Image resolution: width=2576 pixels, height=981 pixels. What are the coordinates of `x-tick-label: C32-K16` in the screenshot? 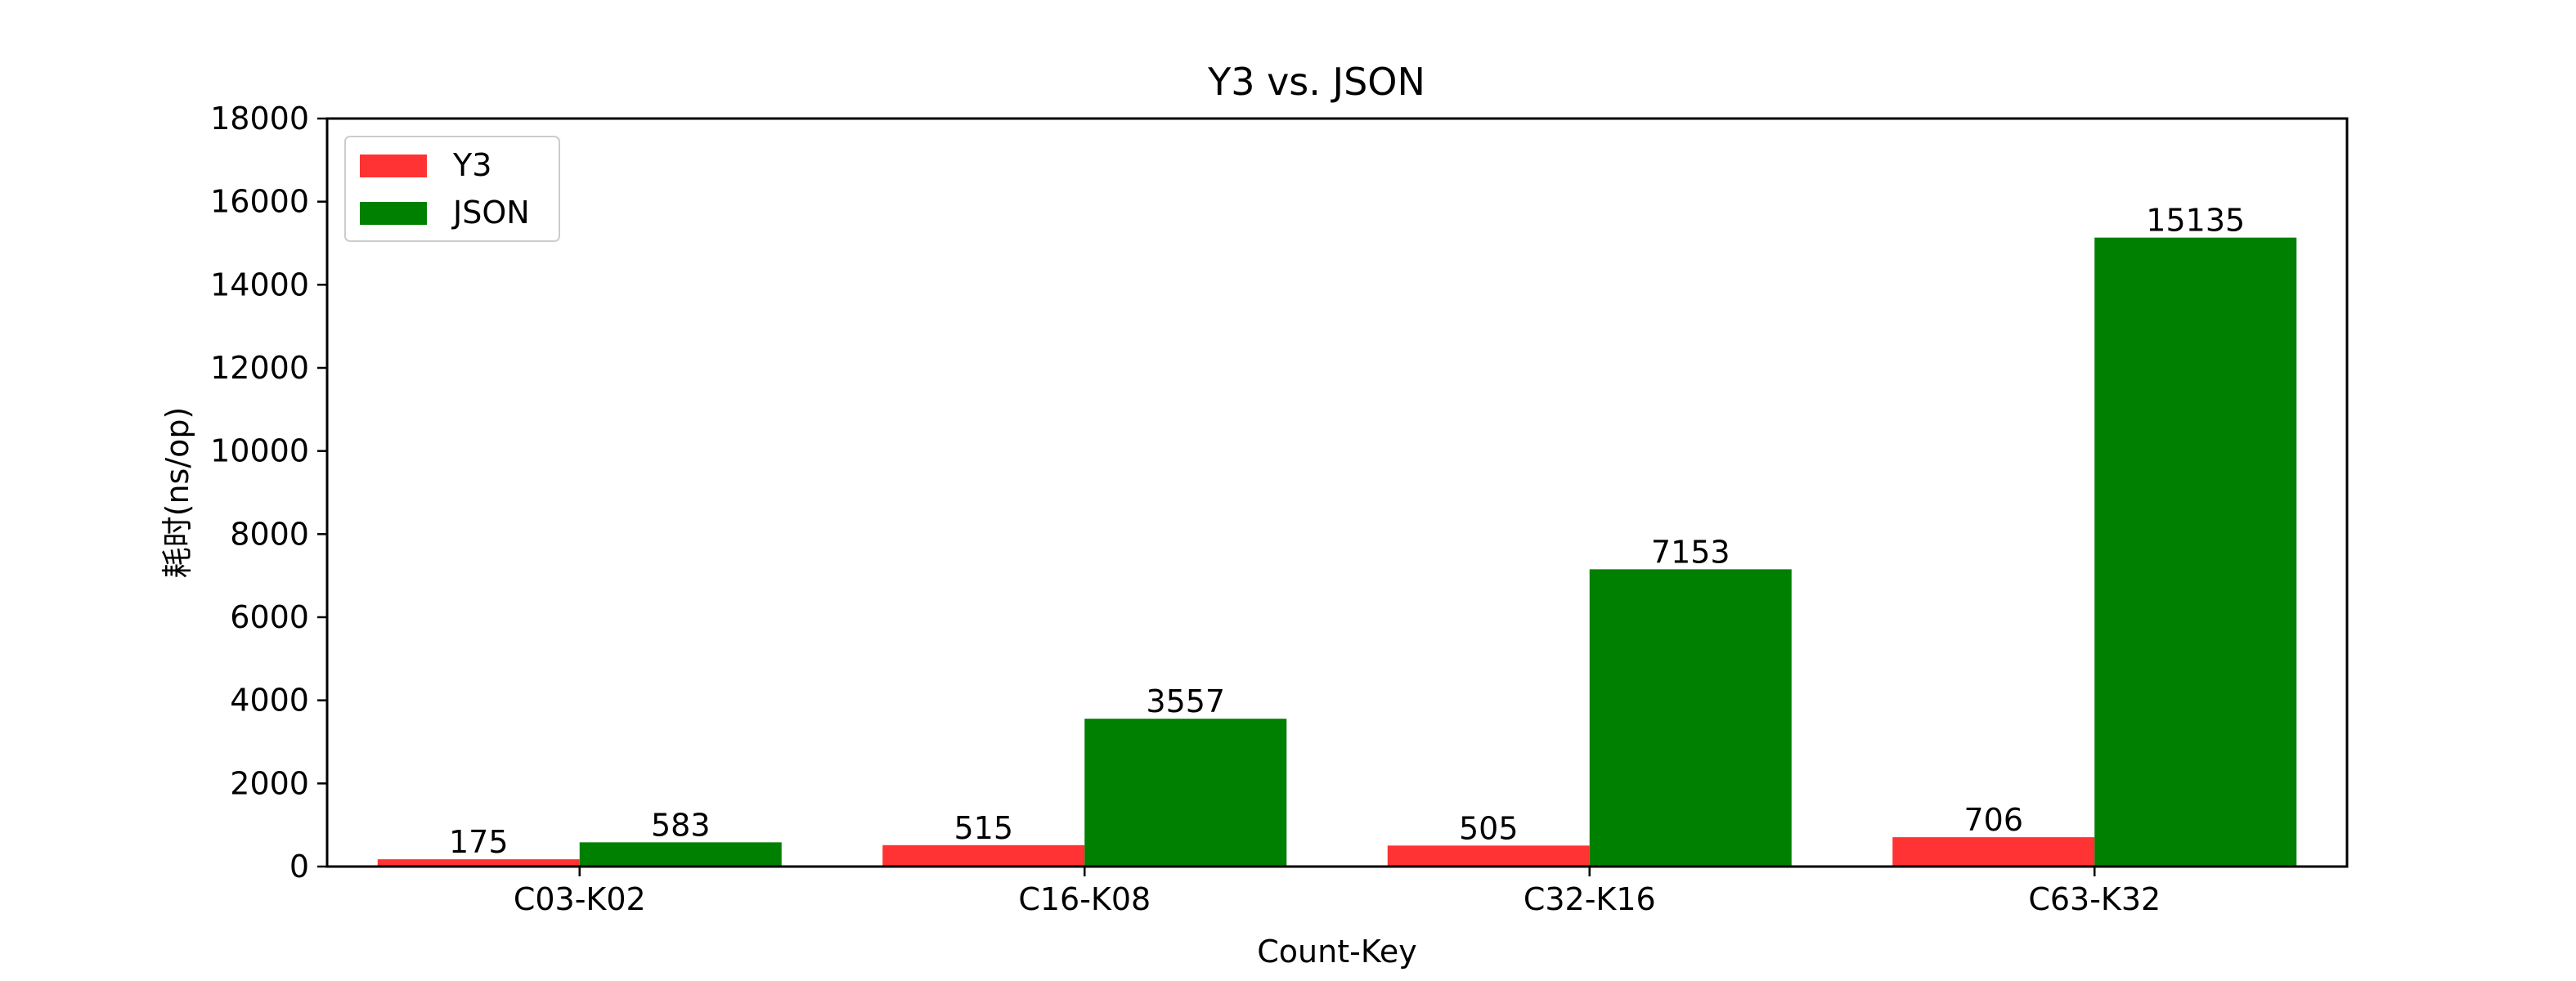 It's located at (1590, 899).